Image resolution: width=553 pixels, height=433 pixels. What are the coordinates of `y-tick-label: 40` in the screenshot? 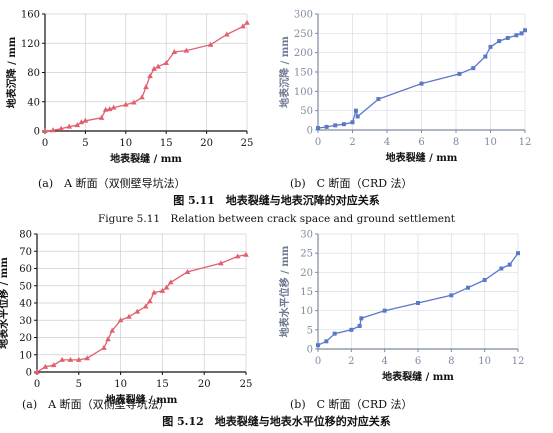 It's located at (25, 304).